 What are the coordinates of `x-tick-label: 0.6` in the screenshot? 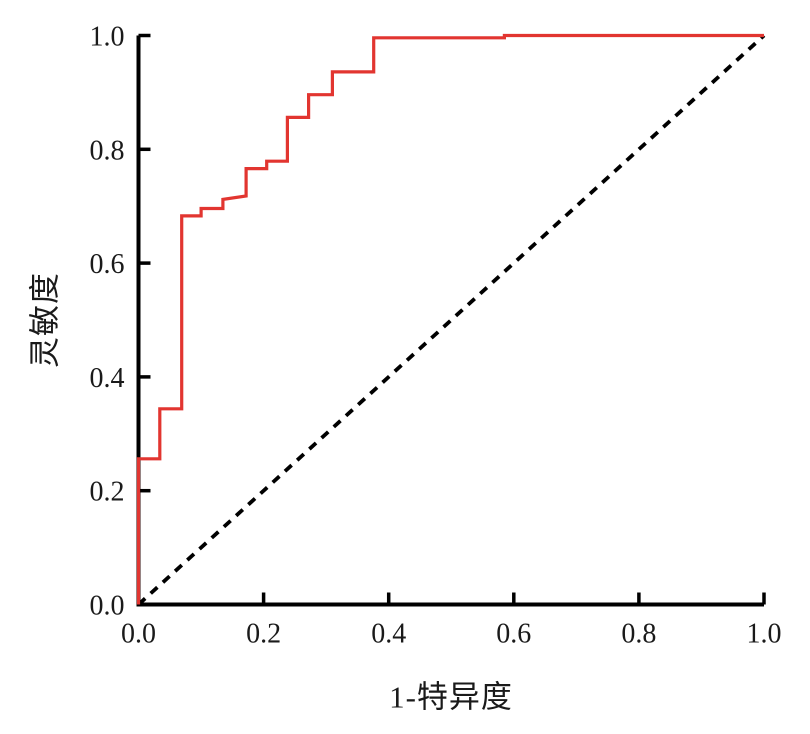 It's located at (513, 634).